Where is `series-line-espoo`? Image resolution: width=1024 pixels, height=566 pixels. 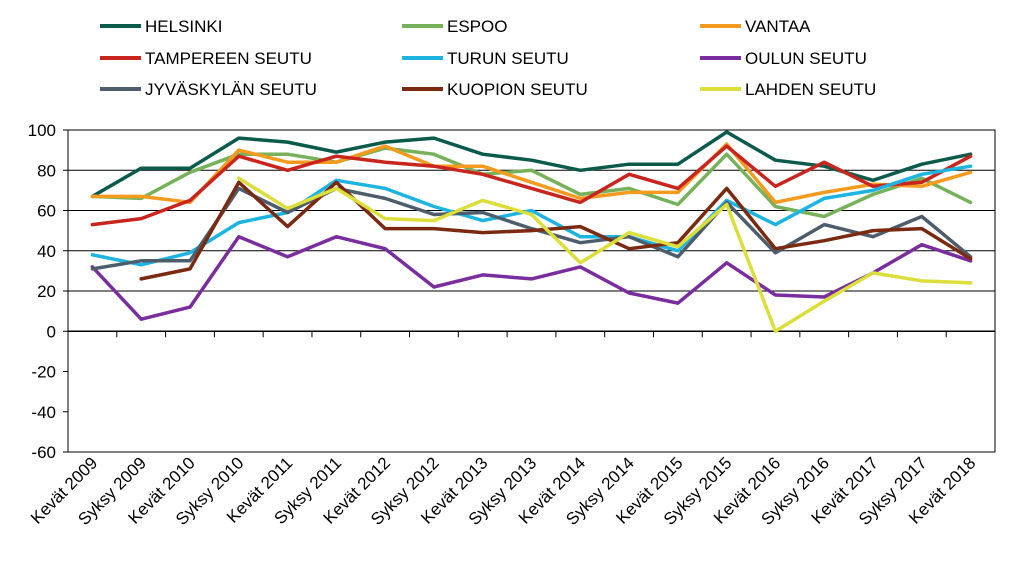
series-line-espoo is located at coordinates (531, 182).